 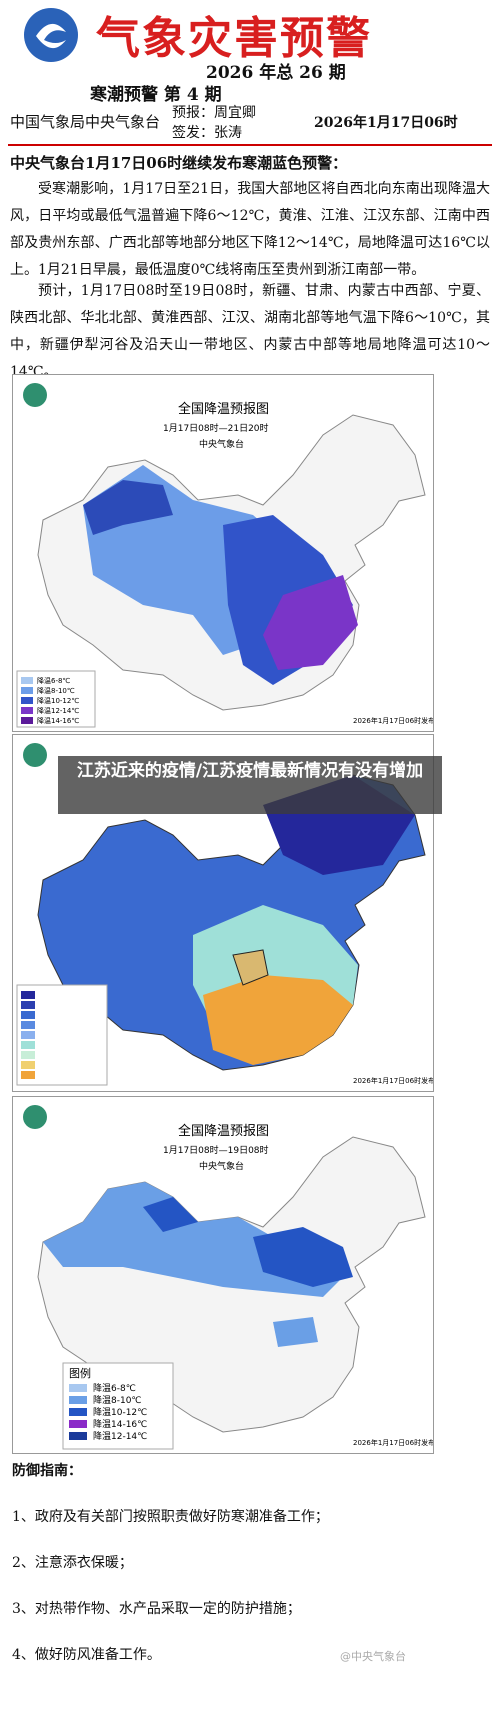 What do you see at coordinates (72, 1563) in the screenshot?
I see `guide-item: 2、注意添衣保暖；` at bounding box center [72, 1563].